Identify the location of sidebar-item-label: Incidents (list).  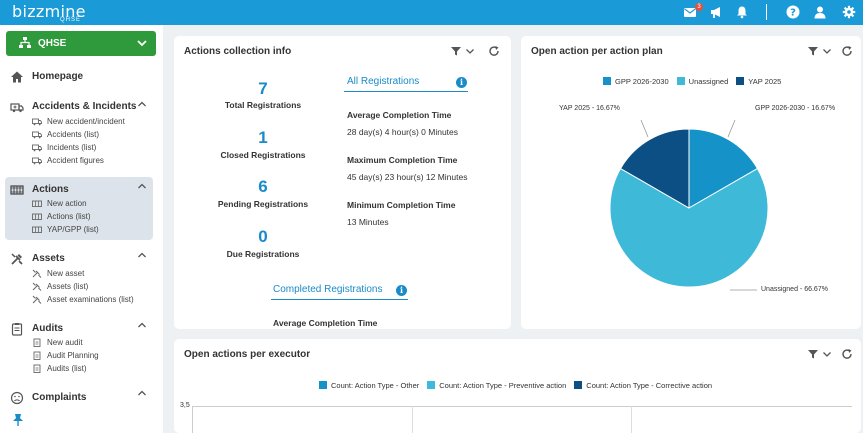
(72, 147).